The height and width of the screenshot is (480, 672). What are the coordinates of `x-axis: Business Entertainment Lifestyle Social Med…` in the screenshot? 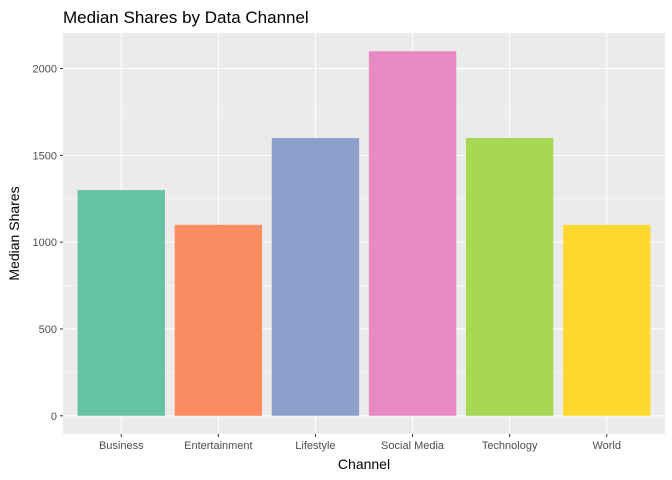 It's located at (360, 443).